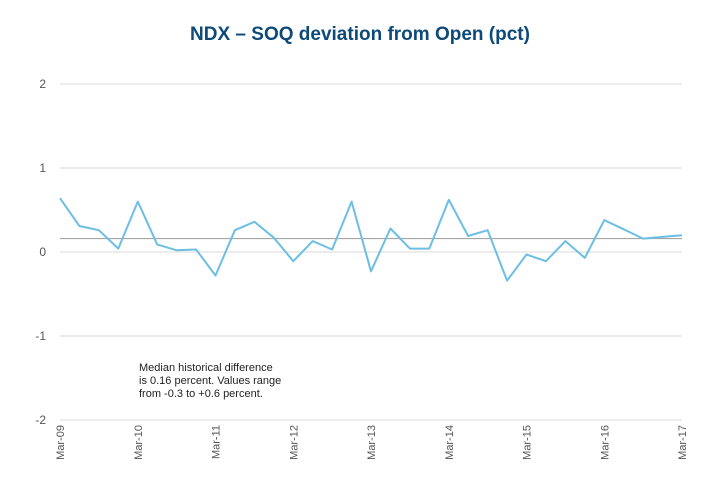  I want to click on annotation-line: Median historical difference, so click(206, 368).